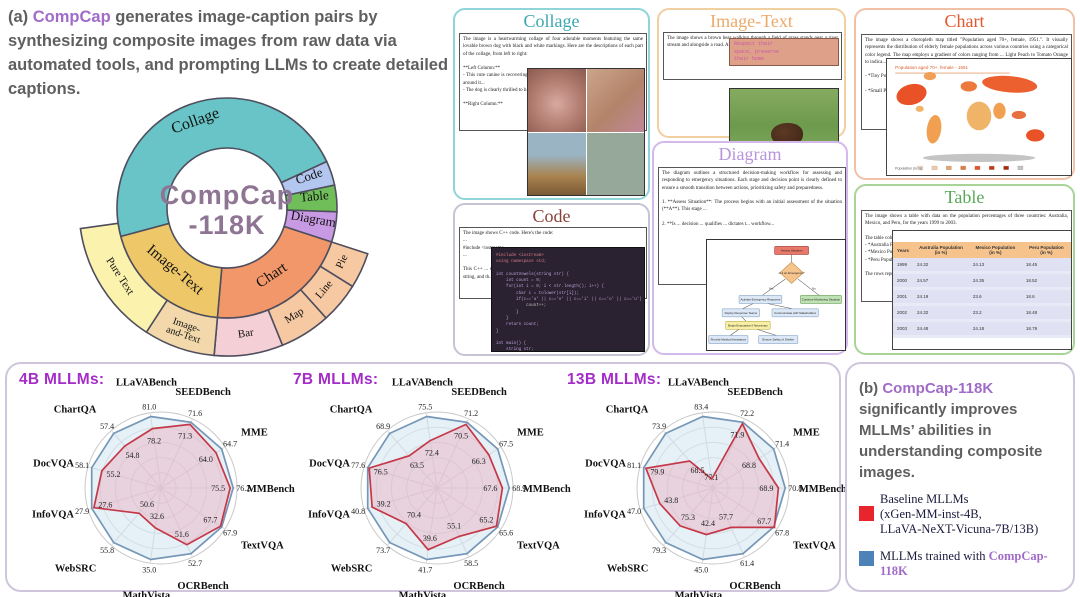 This screenshot has width=1080, height=597. What do you see at coordinates (750, 154) in the screenshot?
I see `diagram-card-title: Diagram` at bounding box center [750, 154].